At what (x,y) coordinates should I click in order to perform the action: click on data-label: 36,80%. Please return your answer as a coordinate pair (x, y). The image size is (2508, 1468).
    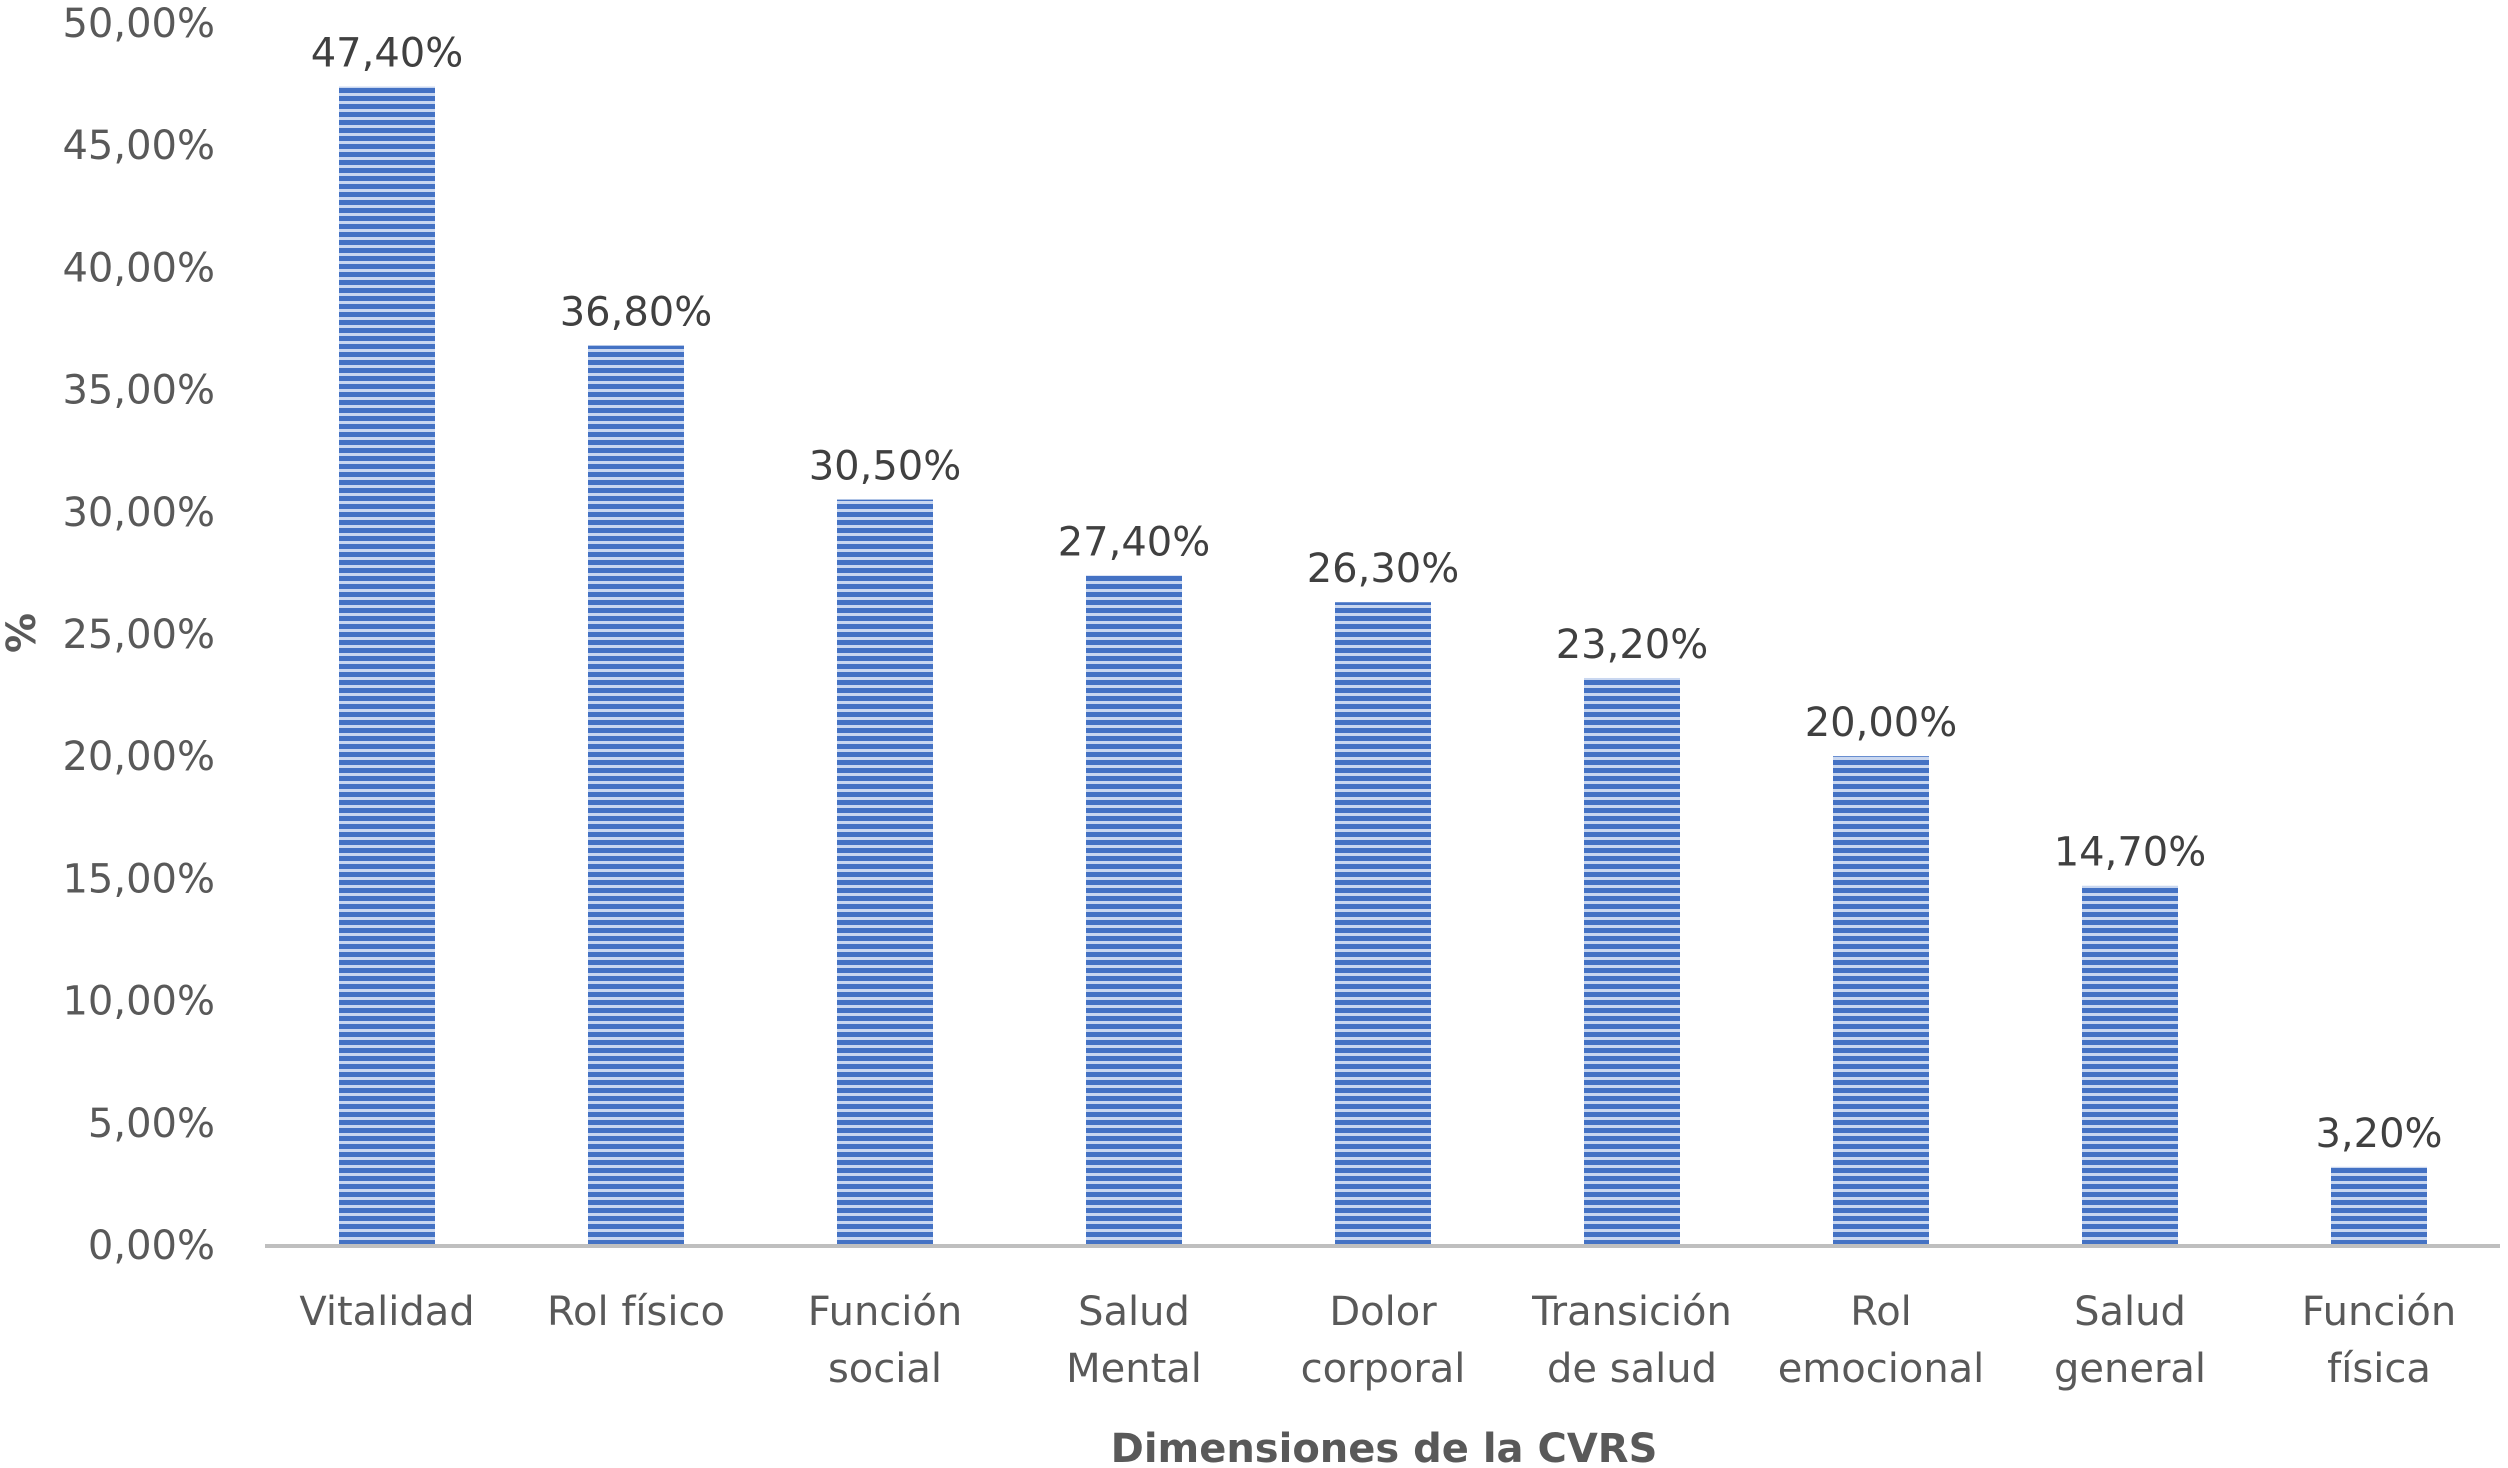
    Looking at the image, I should click on (636, 313).